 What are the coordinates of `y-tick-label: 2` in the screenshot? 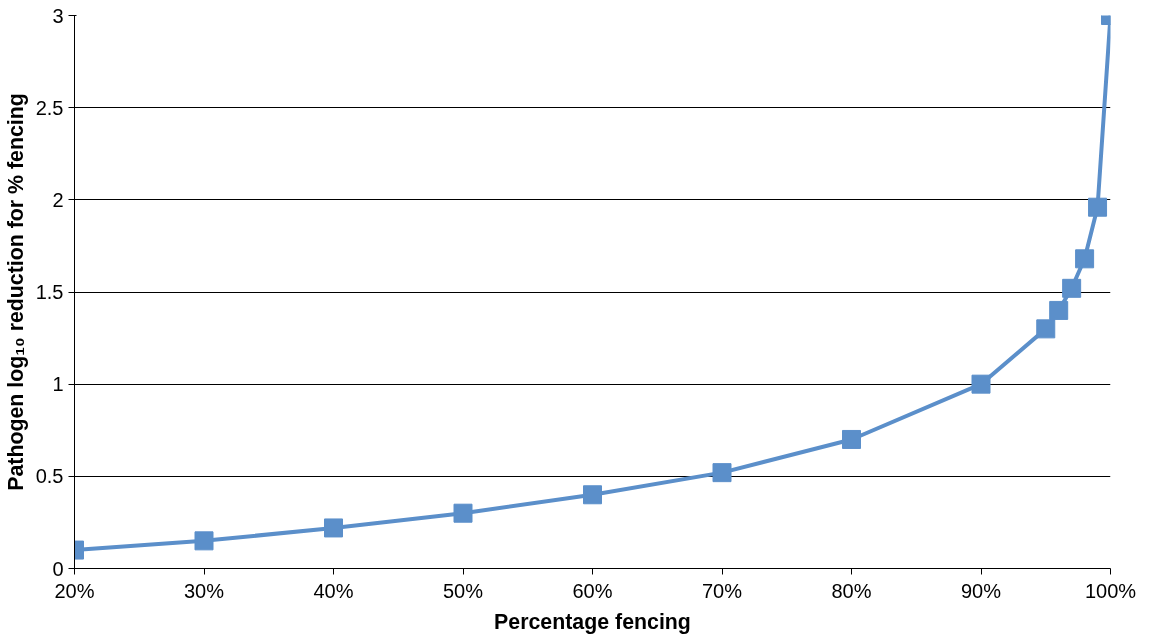 It's located at (58, 199).